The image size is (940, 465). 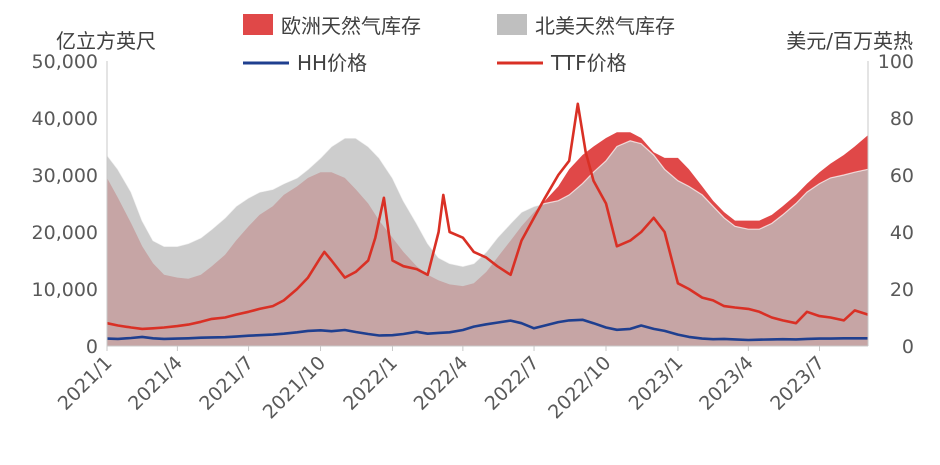 I want to click on legend-swatch-us-storage, so click(x=512, y=24).